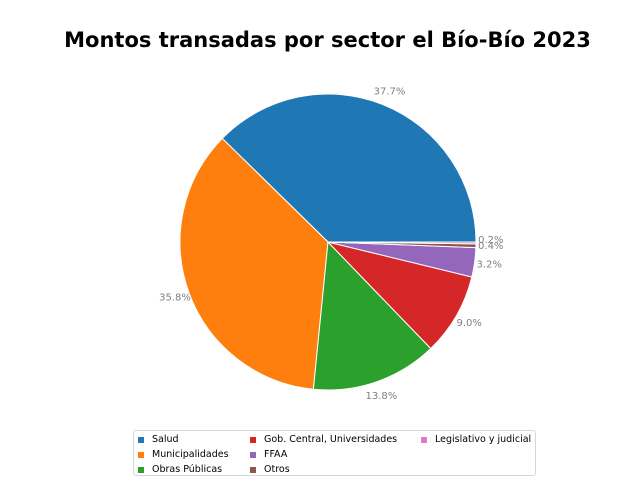  Describe the element at coordinates (382, 396) in the screenshot. I see `pct-label-obras-publicas: 13.8%` at that location.